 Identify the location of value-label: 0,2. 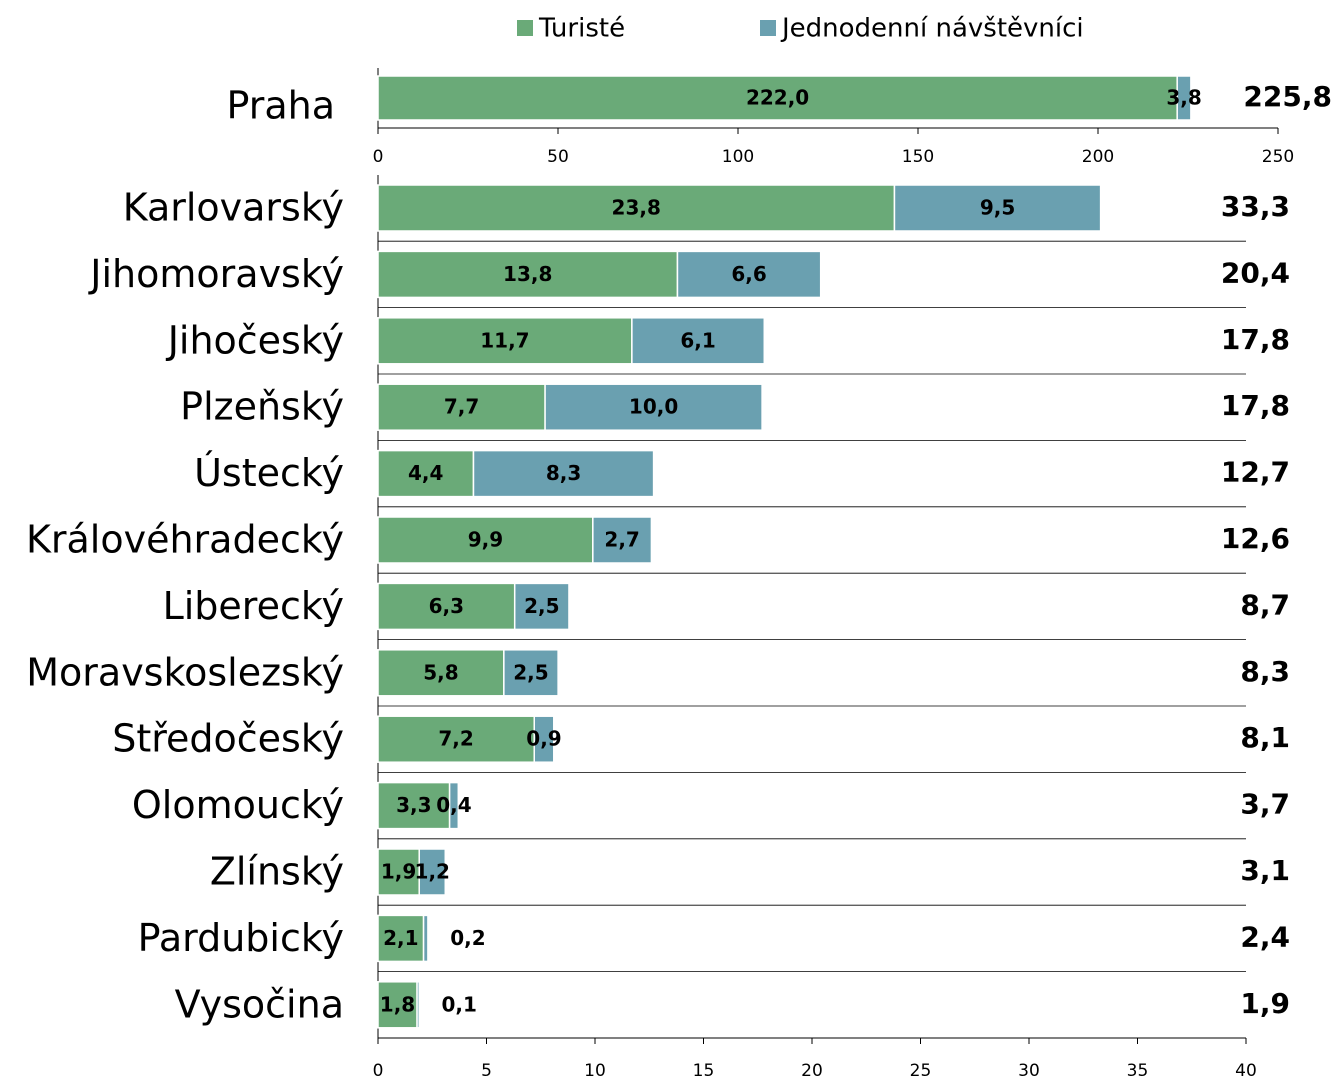
(467, 938).